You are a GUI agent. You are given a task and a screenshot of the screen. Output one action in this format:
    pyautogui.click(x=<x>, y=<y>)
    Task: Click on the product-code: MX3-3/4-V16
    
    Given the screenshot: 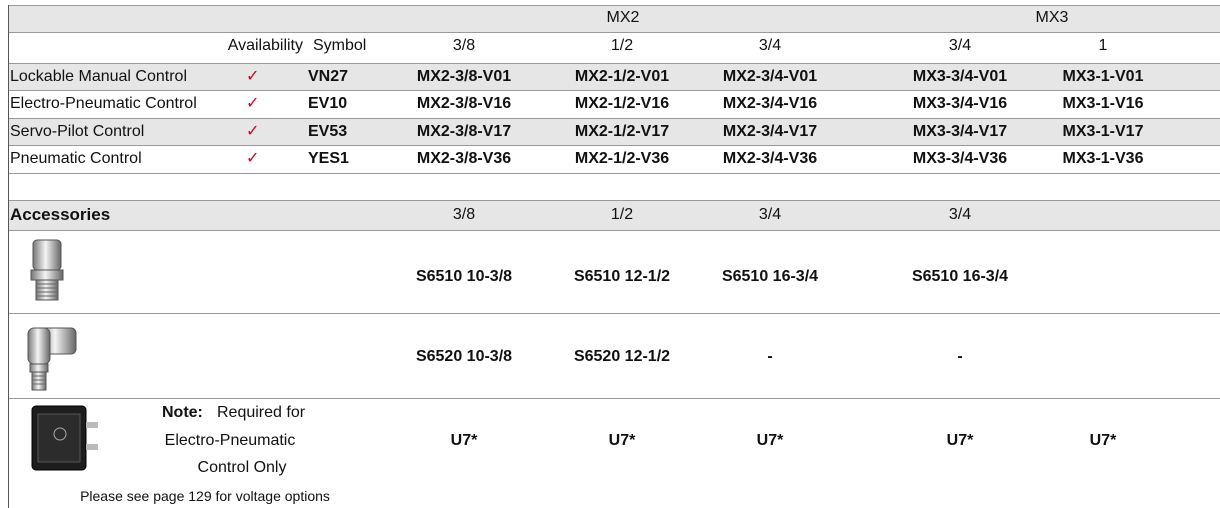 What is the action you would take?
    pyautogui.click(x=960, y=103)
    